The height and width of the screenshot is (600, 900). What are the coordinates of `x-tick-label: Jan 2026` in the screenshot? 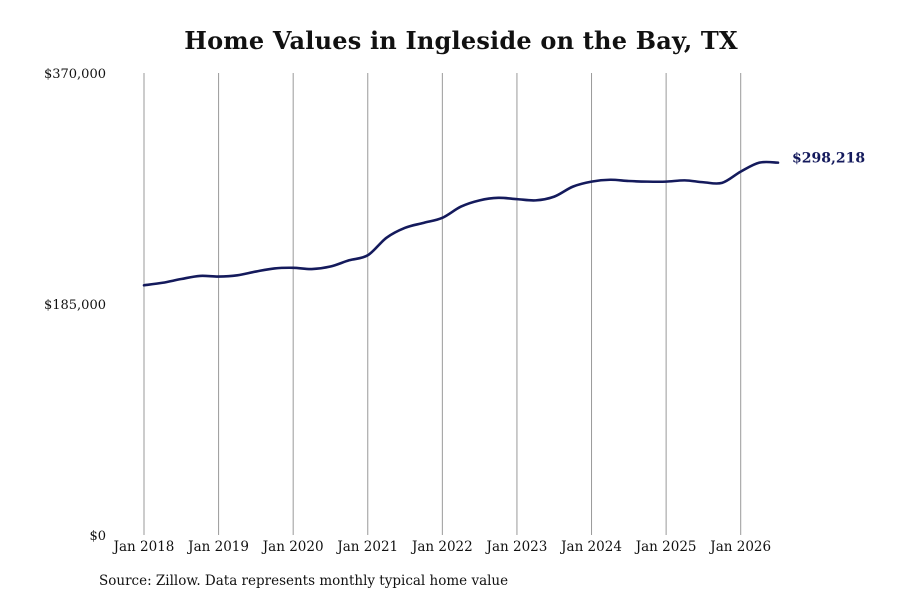 It's located at (739, 547).